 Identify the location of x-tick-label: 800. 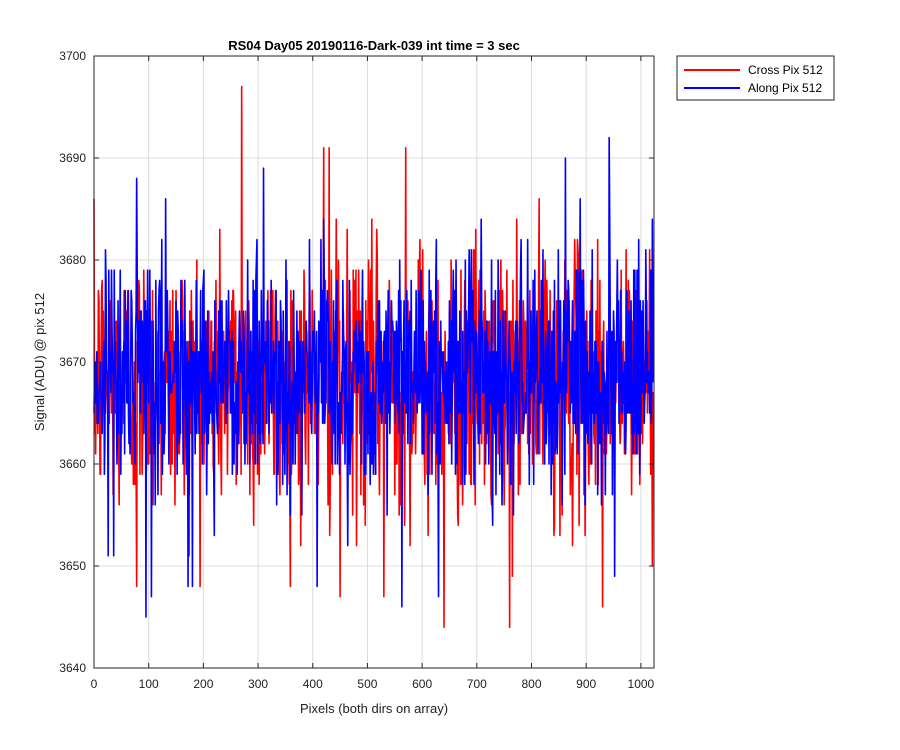
(531, 684).